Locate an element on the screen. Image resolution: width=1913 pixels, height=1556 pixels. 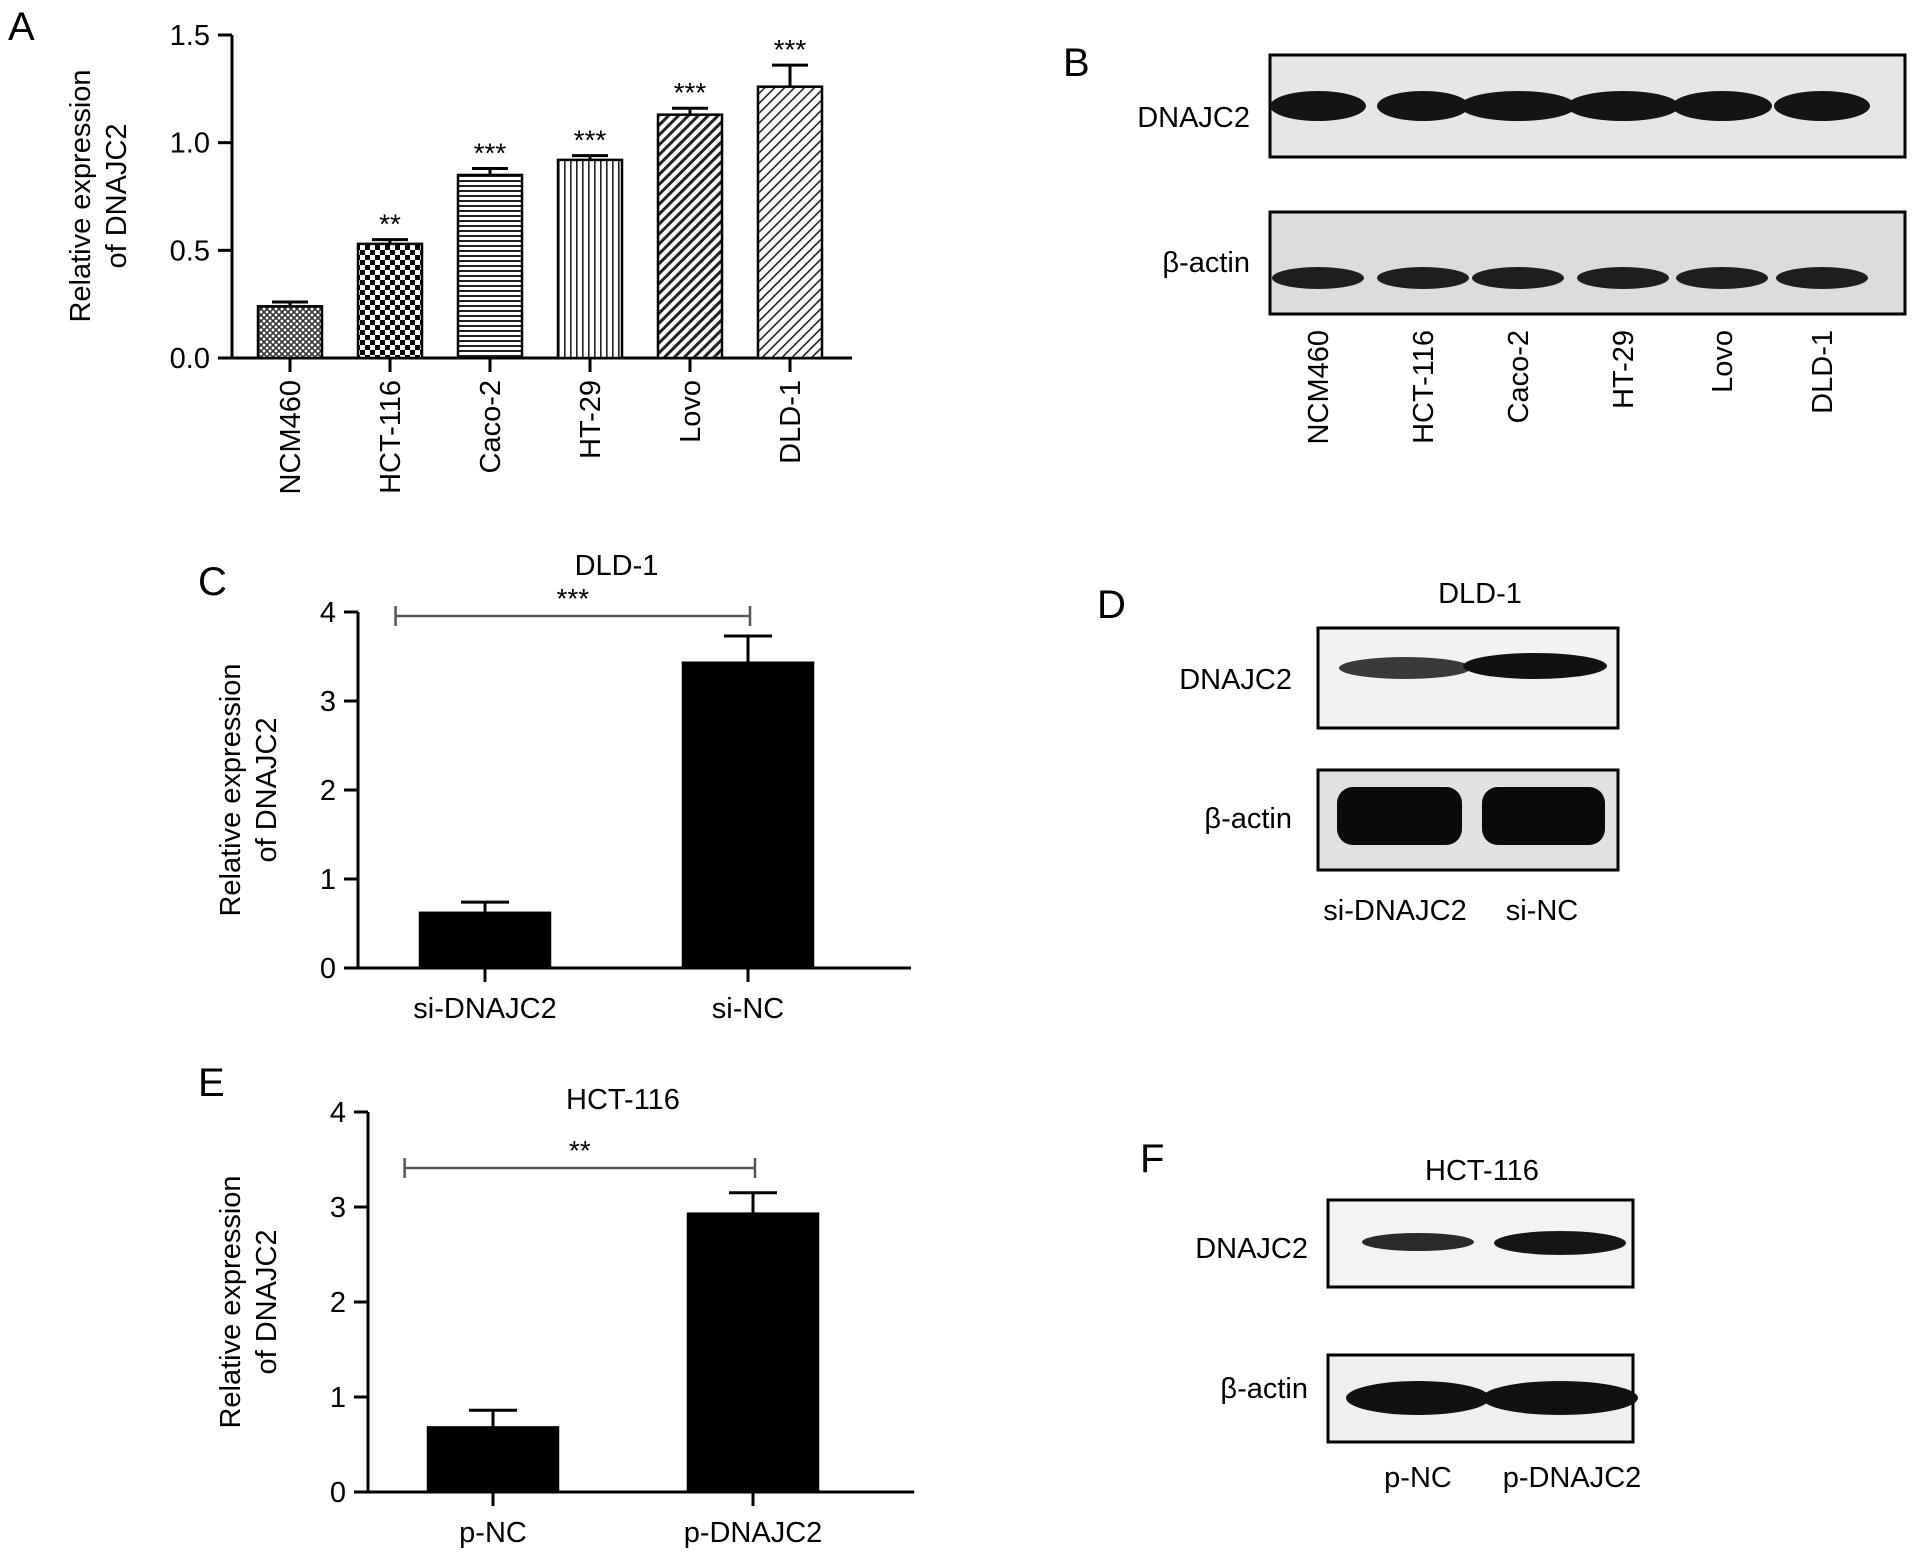
blot-f-row-label-dnajc2: DNAJC2 is located at coordinates (1251, 1249).